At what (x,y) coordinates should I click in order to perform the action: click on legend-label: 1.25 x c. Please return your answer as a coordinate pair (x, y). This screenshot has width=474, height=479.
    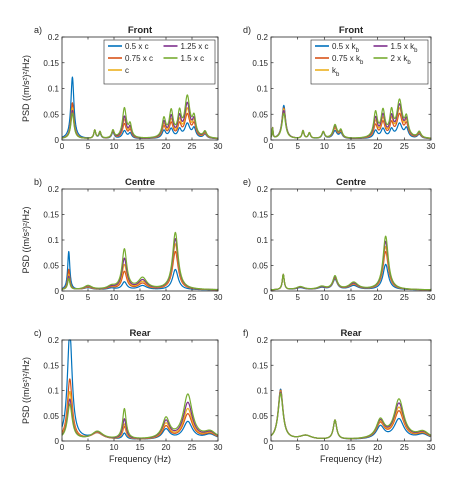
    Looking at the image, I should click on (195, 46).